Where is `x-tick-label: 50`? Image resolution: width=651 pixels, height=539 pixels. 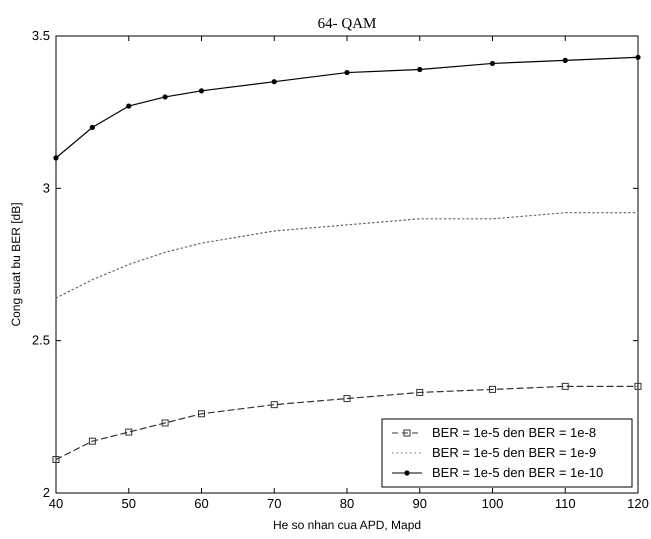 x-tick-label: 50 is located at coordinates (129, 503).